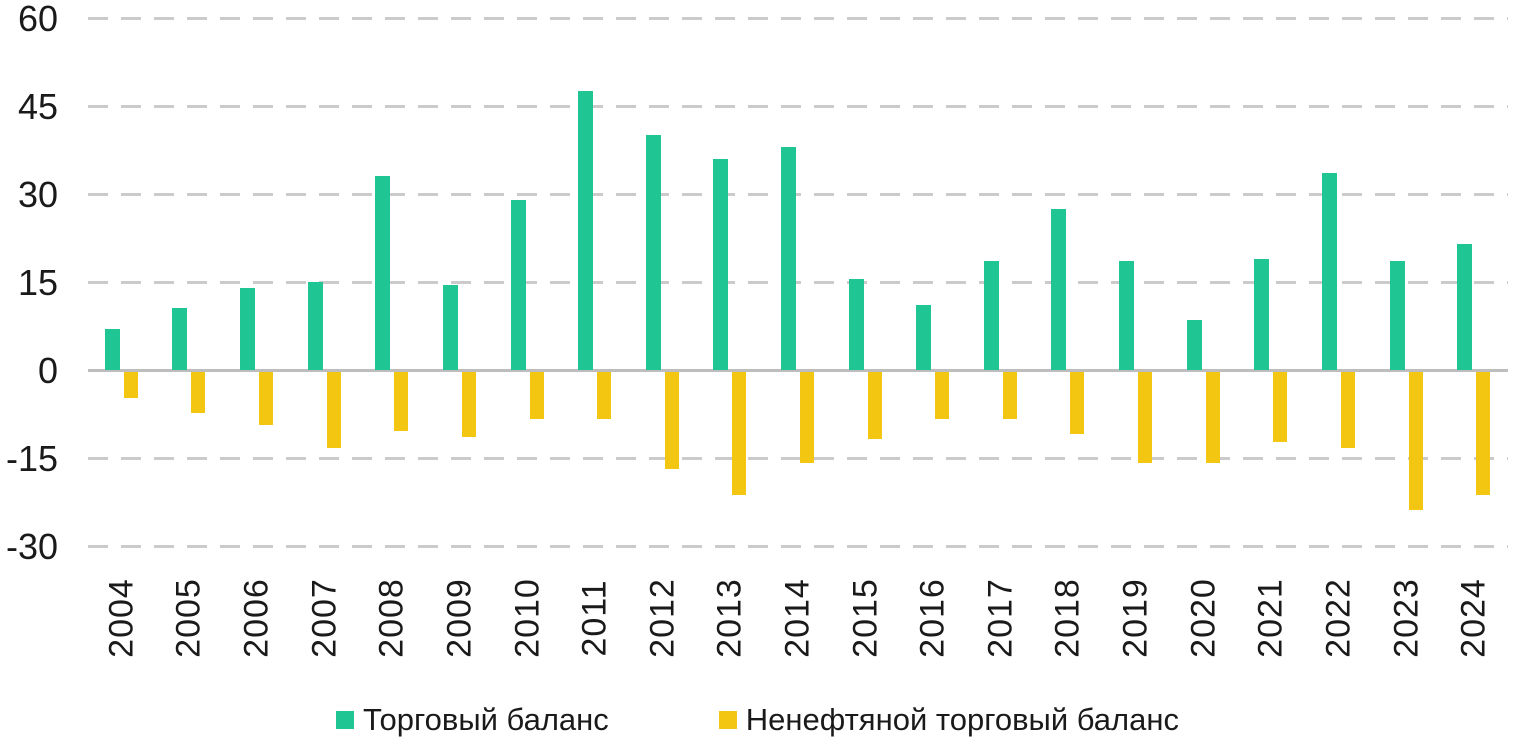 This screenshot has height=752, width=1515. I want to click on legend-swatch-nonoil-trade-balance, so click(727, 720).